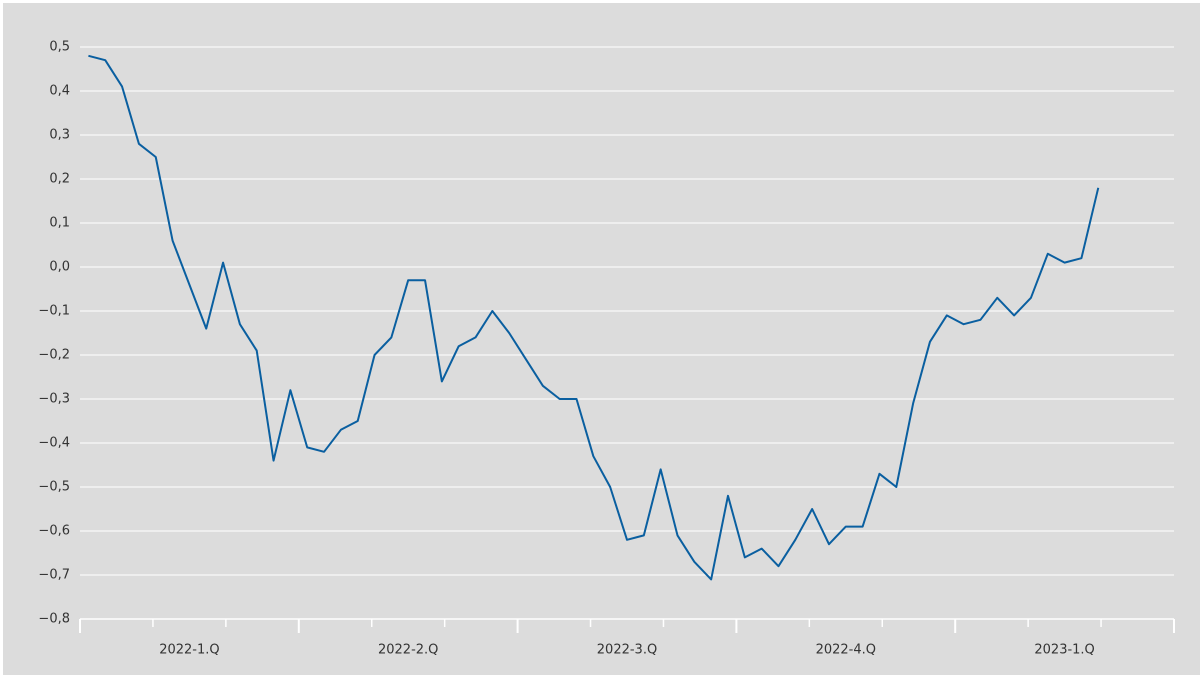 This screenshot has height=678, width=1203. I want to click on y-tick-label: −0,6, so click(54, 531).